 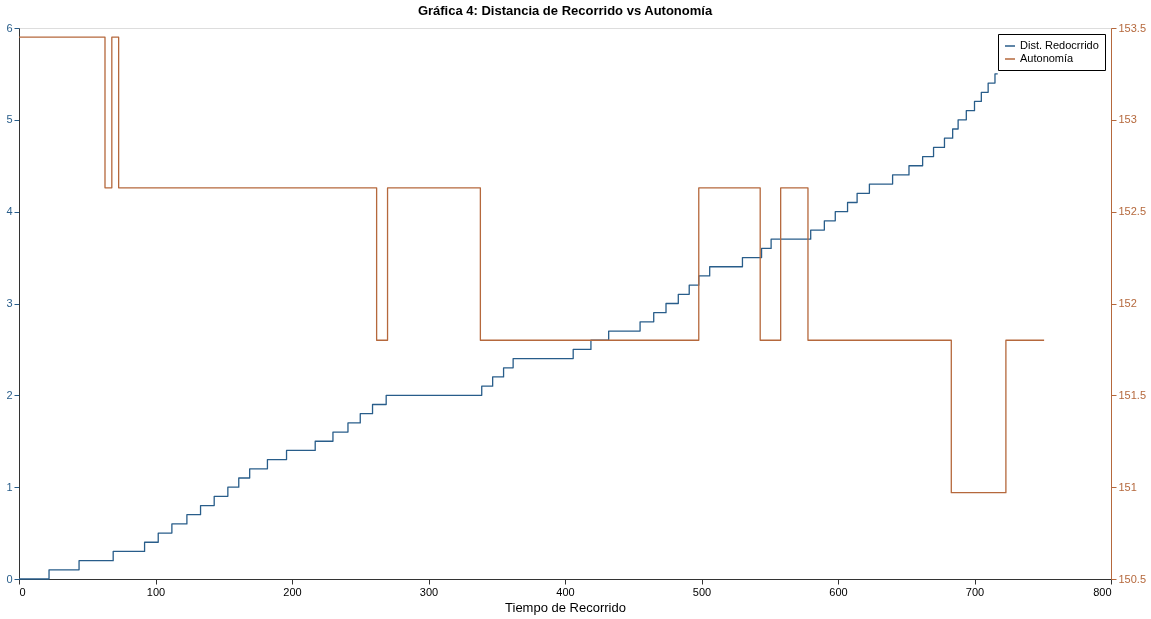 What do you see at coordinates (1059, 45) in the screenshot?
I see `legend-label: Dist. Redocrrido` at bounding box center [1059, 45].